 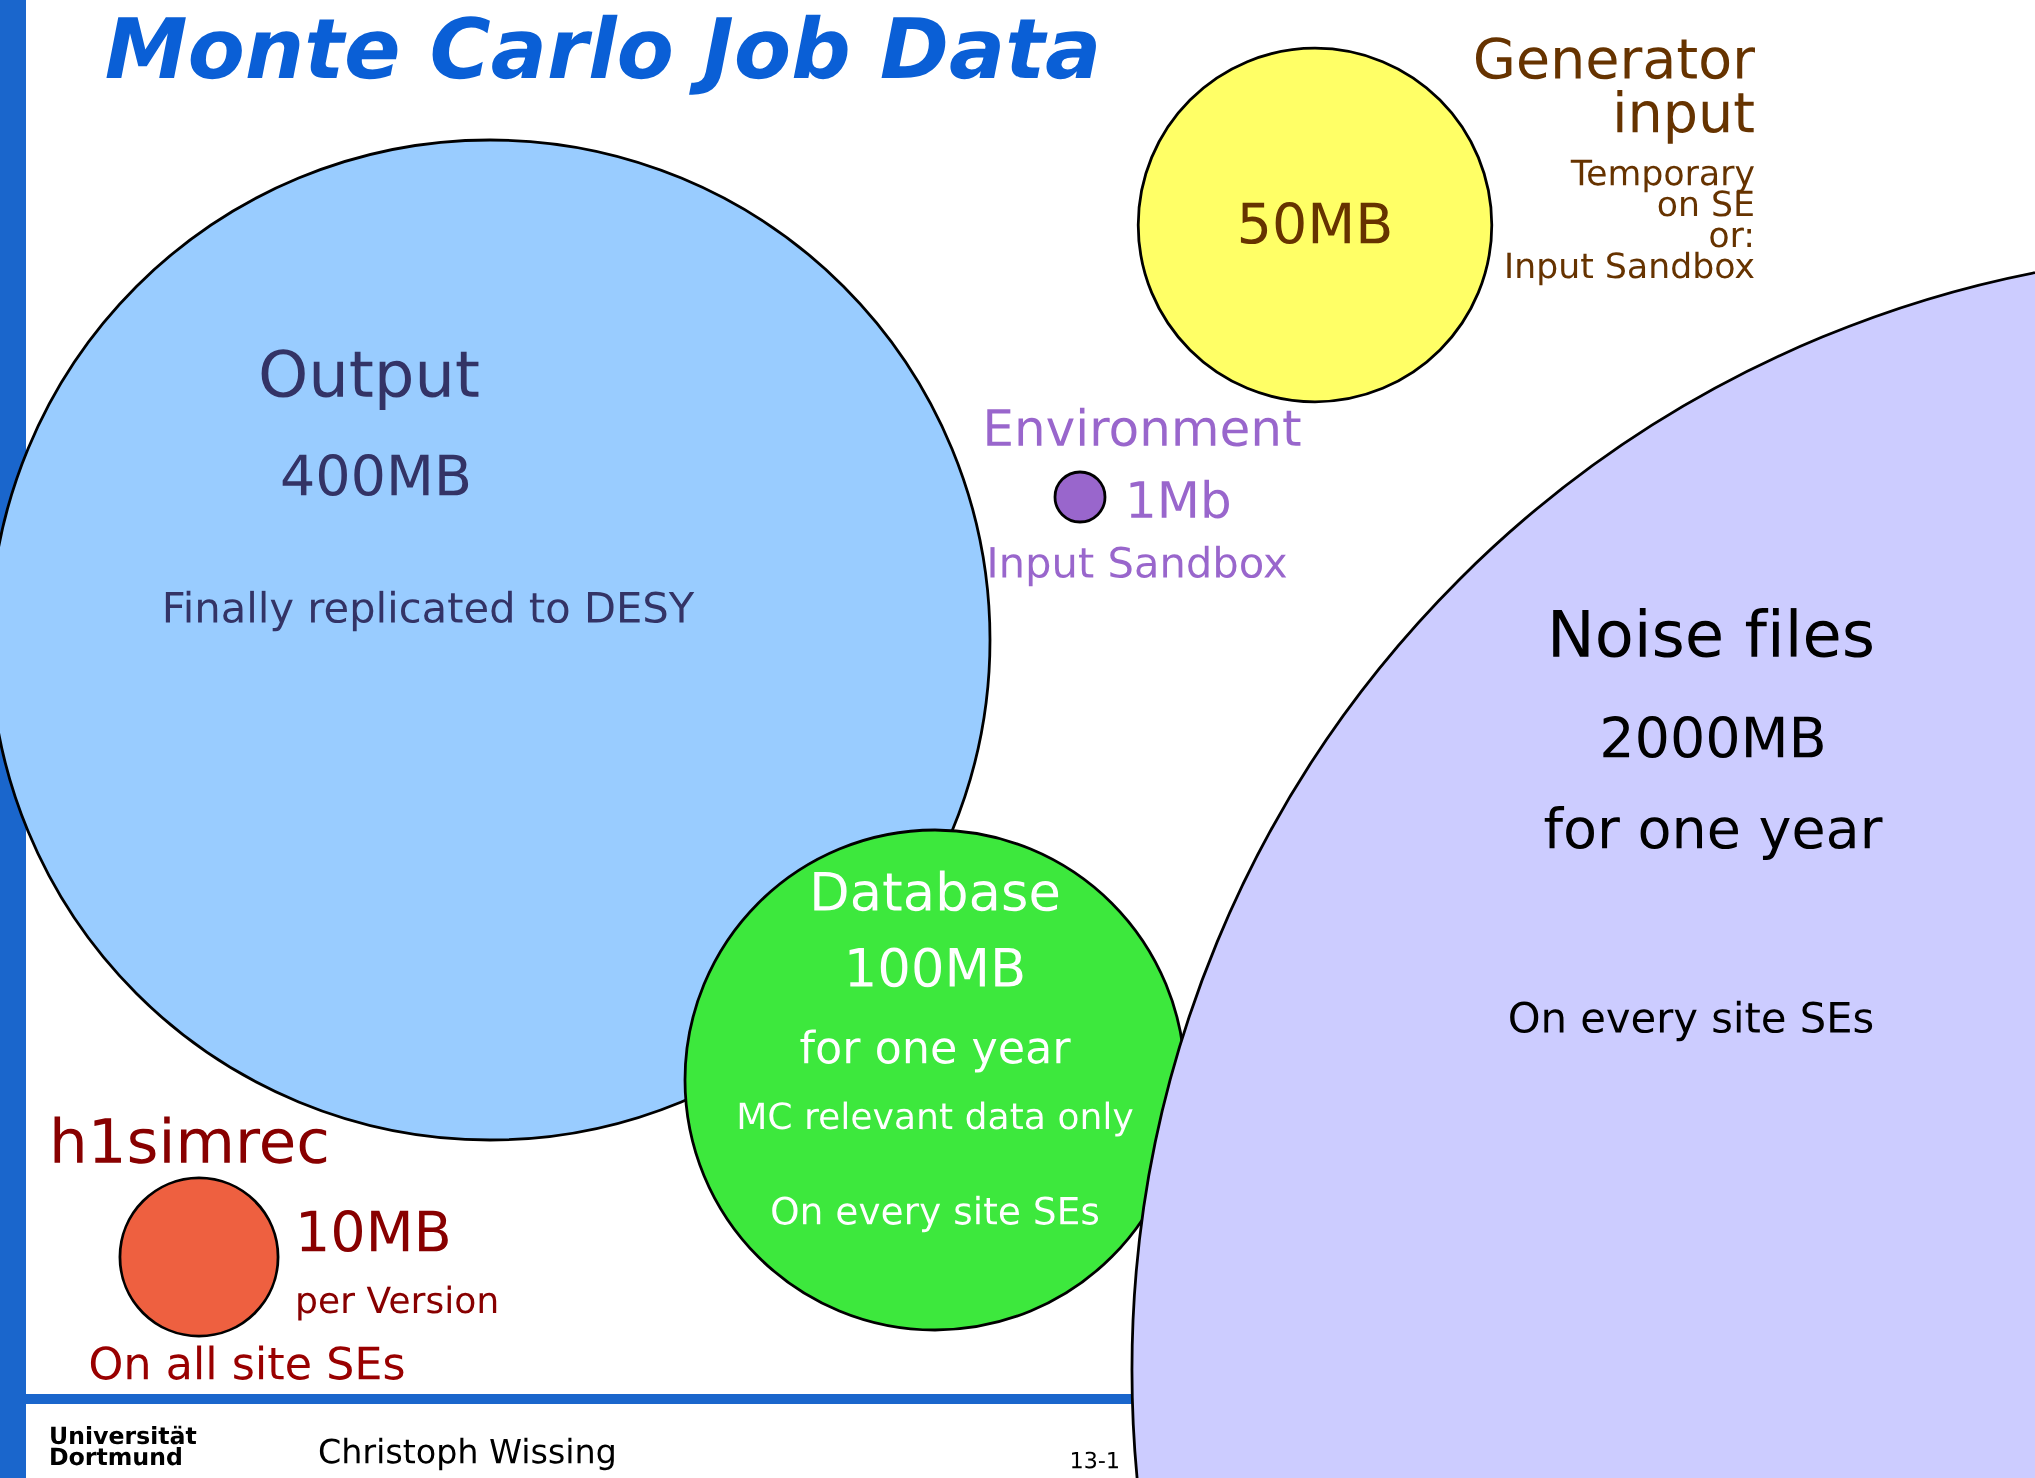 I want to click on category-label: Output, so click(x=370, y=379).